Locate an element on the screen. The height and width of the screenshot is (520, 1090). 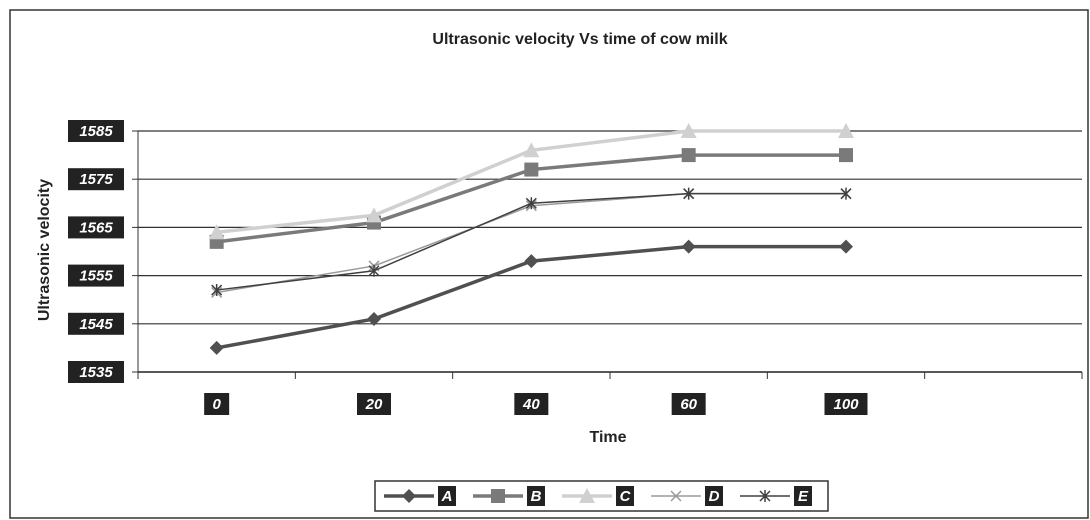
y-tick-label: 1555 is located at coordinates (96, 276).